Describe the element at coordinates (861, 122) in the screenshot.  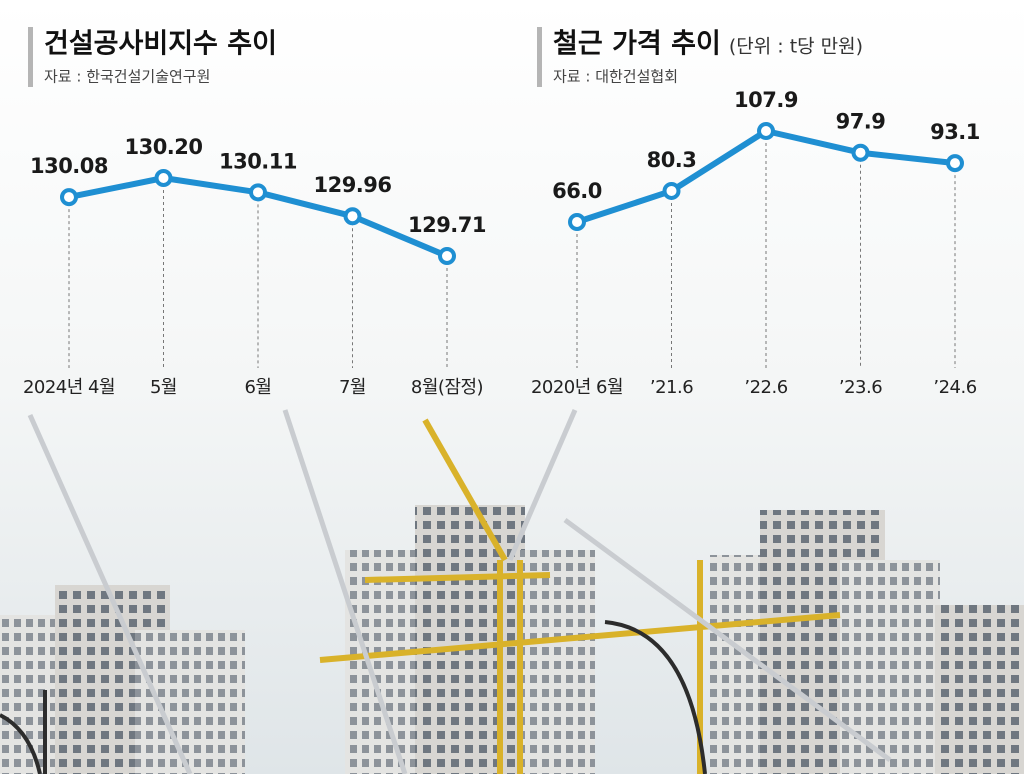
I see `data-label: 97.9` at that location.